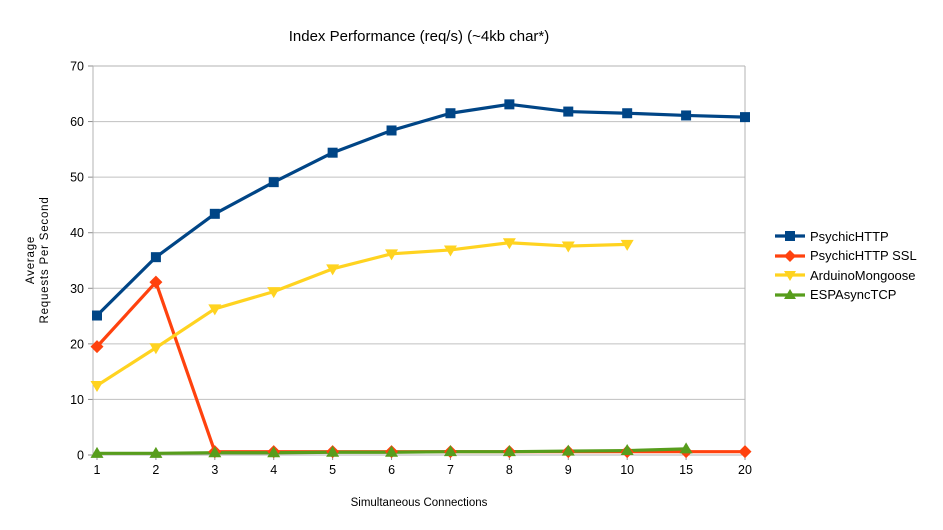 The width and height of the screenshot is (943, 530). I want to click on y-tick-label-60: 60, so click(77, 122).